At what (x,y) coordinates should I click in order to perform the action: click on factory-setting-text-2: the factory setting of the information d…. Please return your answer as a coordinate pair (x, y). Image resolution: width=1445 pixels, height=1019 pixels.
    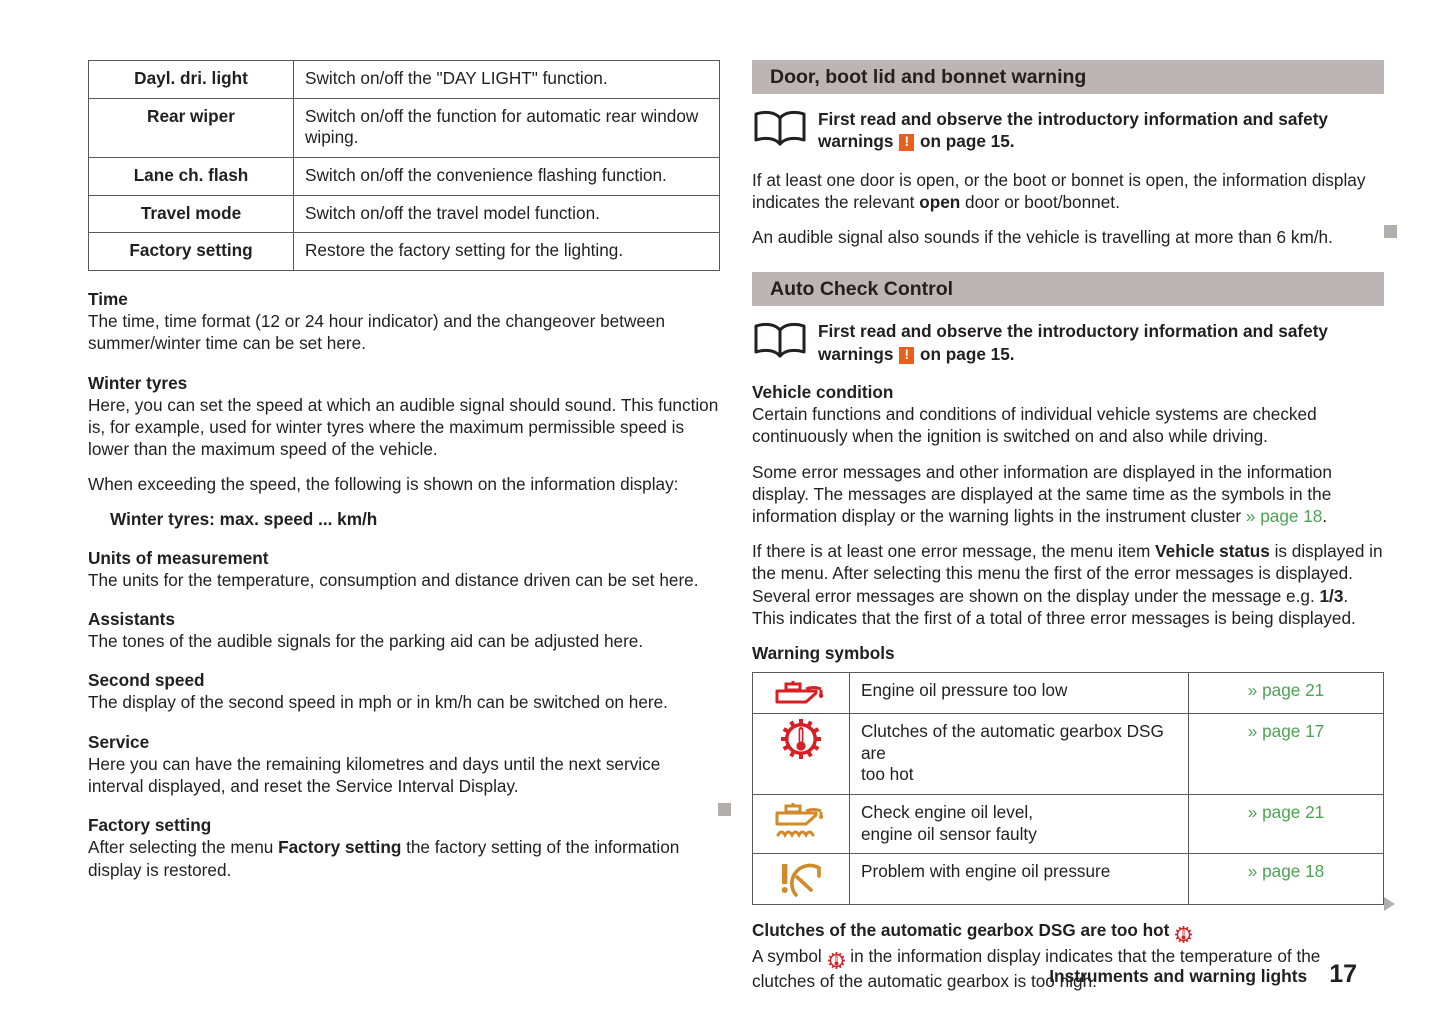
    Looking at the image, I should click on (384, 858).